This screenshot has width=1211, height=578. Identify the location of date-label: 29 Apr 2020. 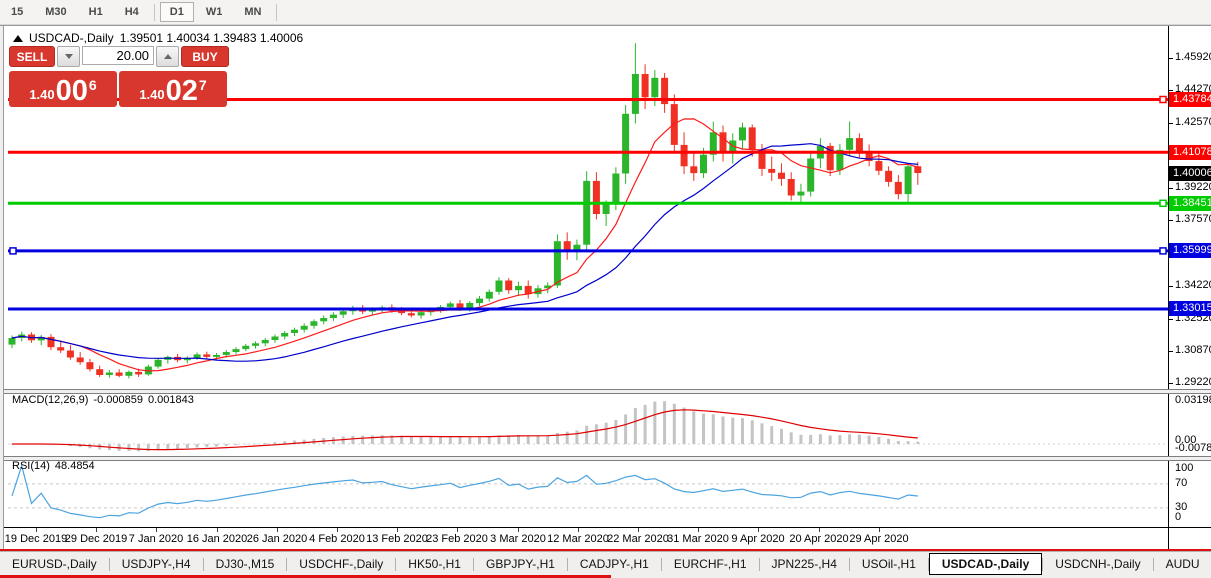
(879, 539).